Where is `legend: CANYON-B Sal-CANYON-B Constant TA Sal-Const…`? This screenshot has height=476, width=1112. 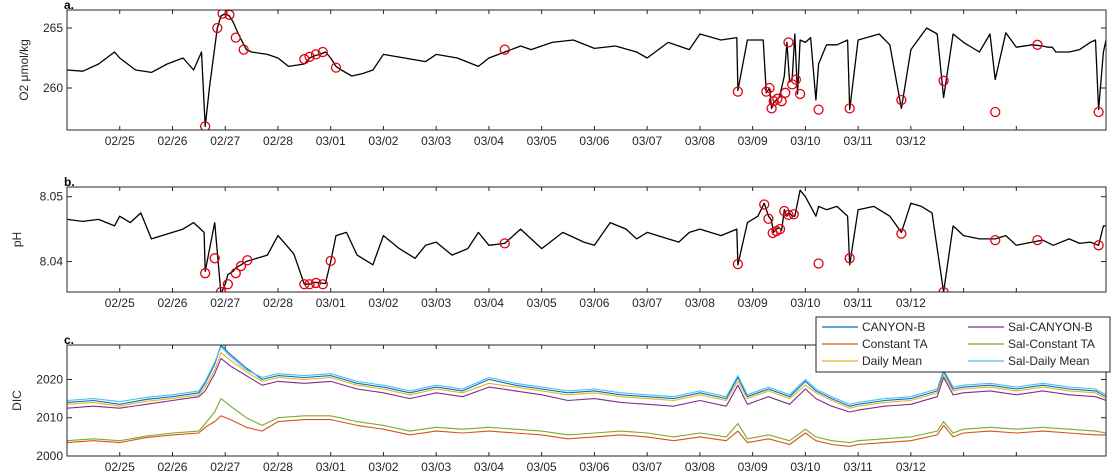
legend: CANYON-B Sal-CANYON-B Constant TA Sal-Const… is located at coordinates (963, 344).